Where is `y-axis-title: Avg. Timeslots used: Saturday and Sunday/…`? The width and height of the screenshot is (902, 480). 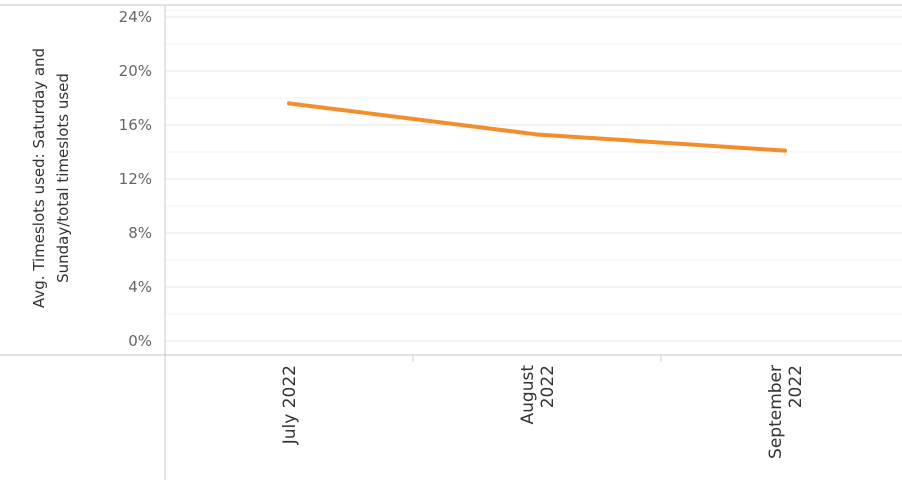 y-axis-title: Avg. Timeslots used: Saturday and Sunday/… is located at coordinates (51, 178).